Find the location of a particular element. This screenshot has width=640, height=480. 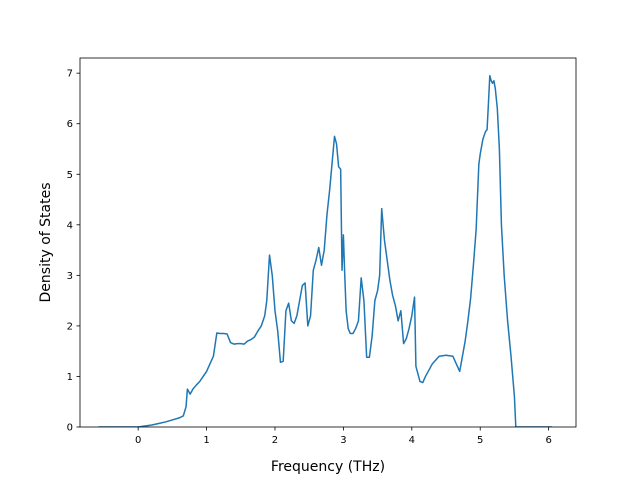

y-axis-label: Density of States is located at coordinates (46, 243).